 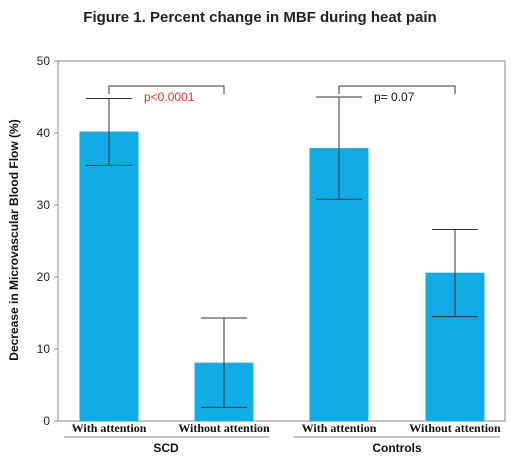 I want to click on p-value-label: p= 0.07, so click(x=394, y=97).